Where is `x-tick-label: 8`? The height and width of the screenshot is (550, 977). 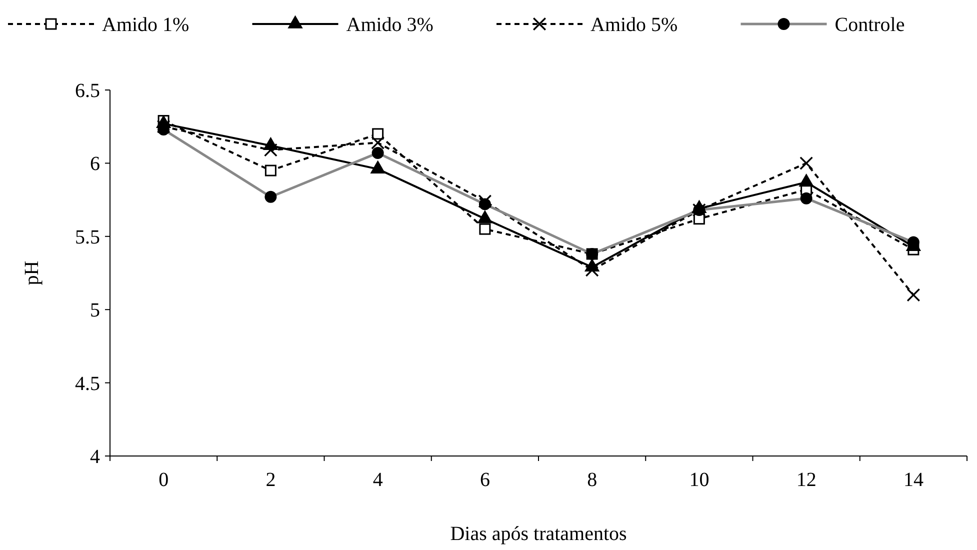
x-tick-label: 8 is located at coordinates (592, 480).